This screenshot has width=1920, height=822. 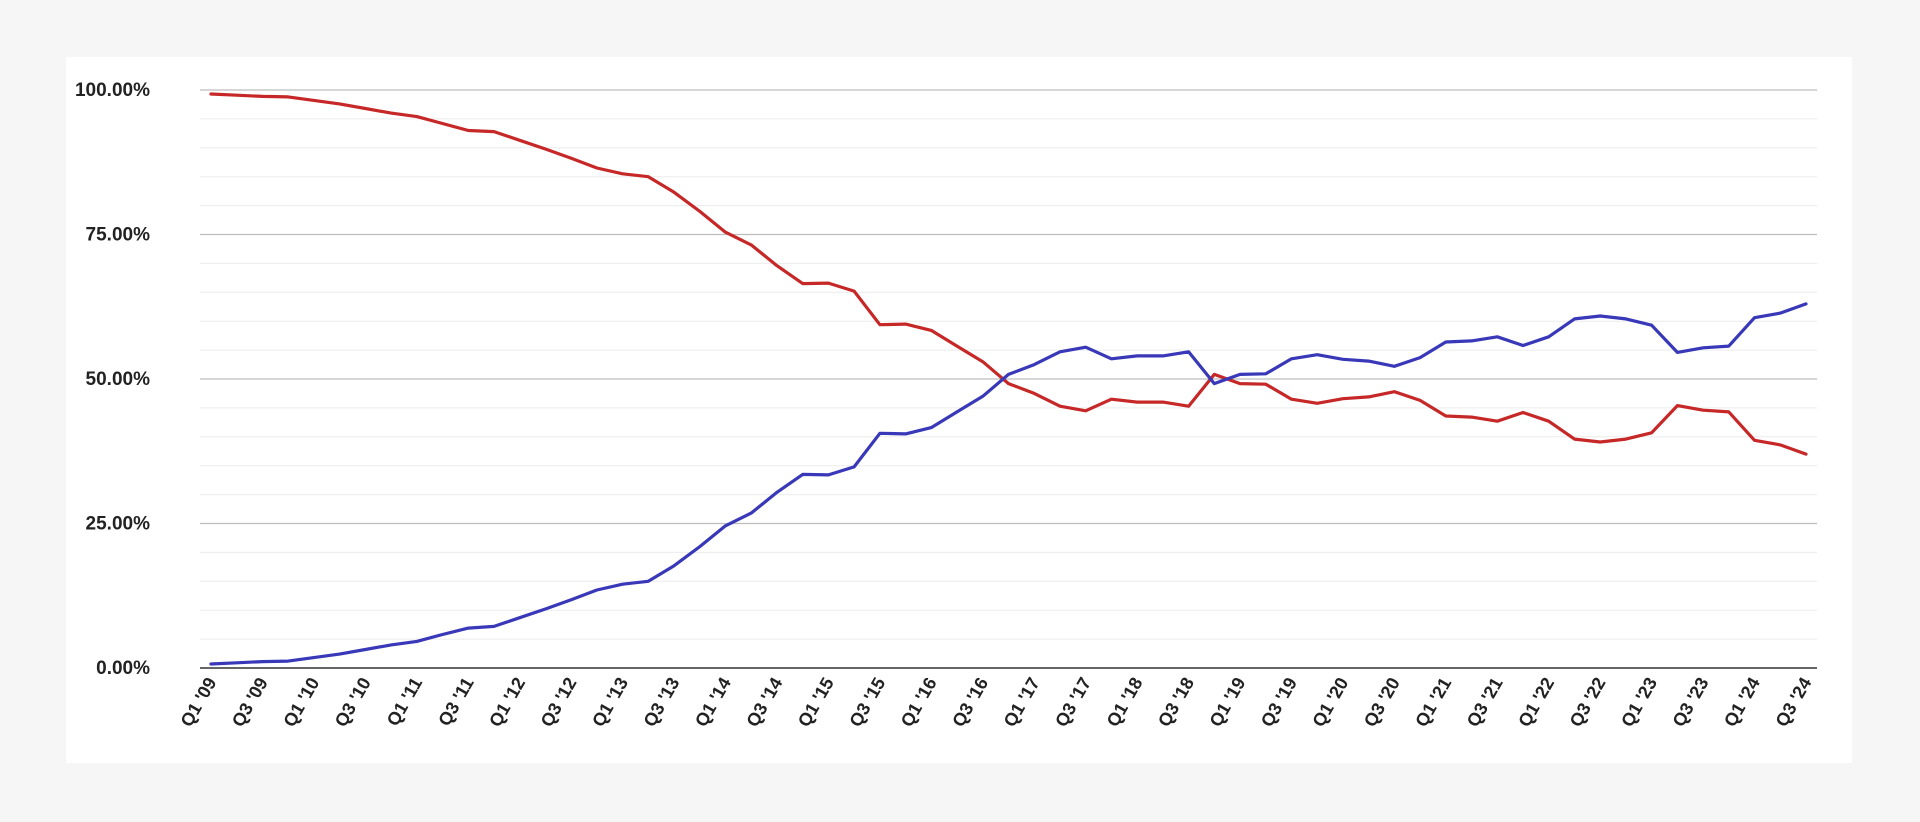 What do you see at coordinates (507, 702) in the screenshot?
I see `x-tick-label: Q1 '12` at bounding box center [507, 702].